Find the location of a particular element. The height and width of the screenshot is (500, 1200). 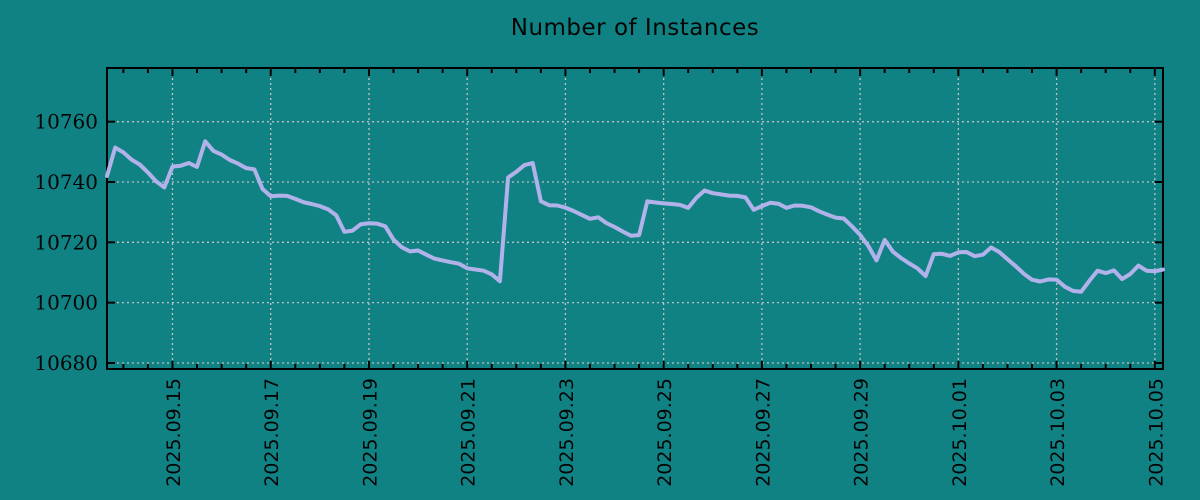

x-tick-label: 2025.10.03 is located at coordinates (1058, 432).